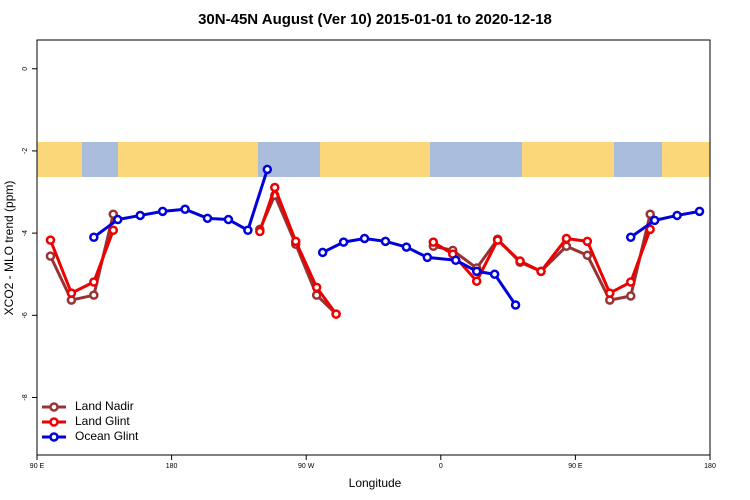 The width and height of the screenshot is (750, 500). I want to click on y-axis-label: XCO2 - MLO trend (ppm), so click(9, 248).